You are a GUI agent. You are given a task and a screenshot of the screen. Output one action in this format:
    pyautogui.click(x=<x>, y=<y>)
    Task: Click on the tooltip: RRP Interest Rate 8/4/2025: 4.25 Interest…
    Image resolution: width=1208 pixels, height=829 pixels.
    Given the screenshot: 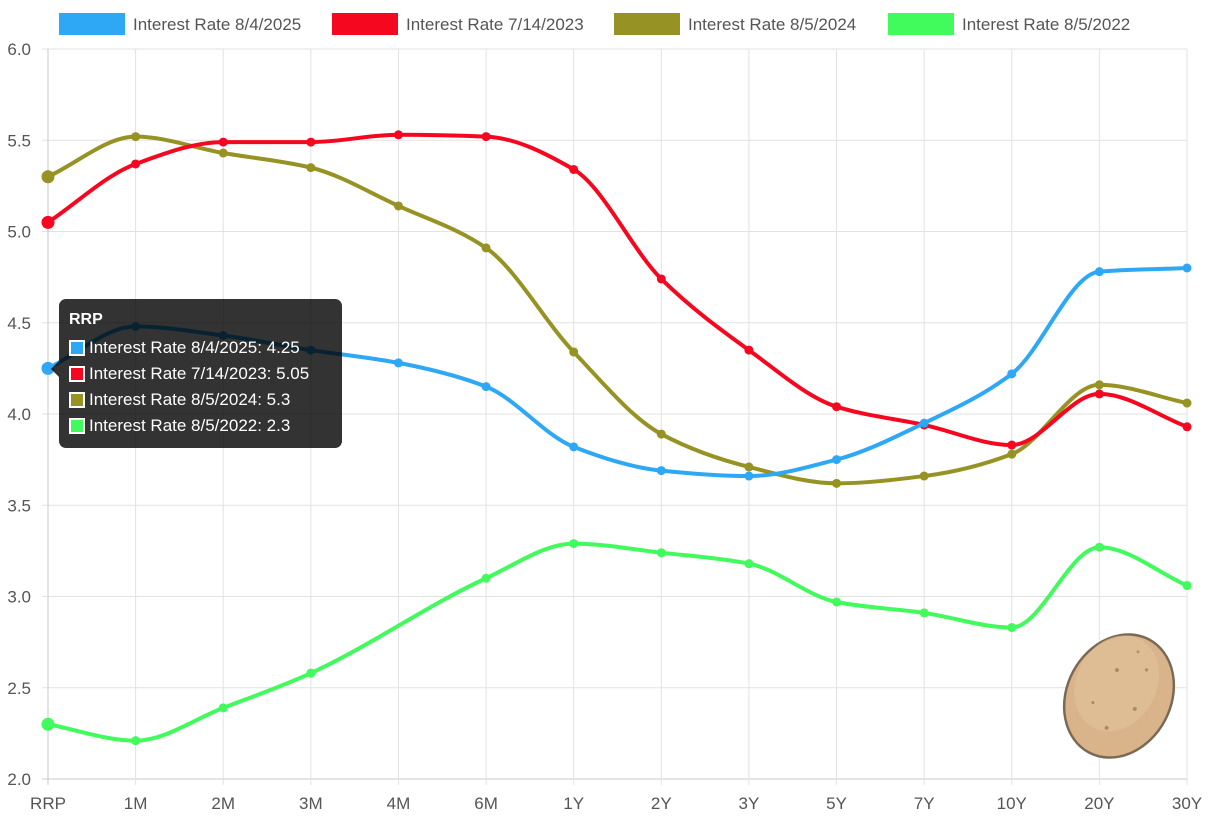 What is the action you would take?
    pyautogui.click(x=196, y=373)
    